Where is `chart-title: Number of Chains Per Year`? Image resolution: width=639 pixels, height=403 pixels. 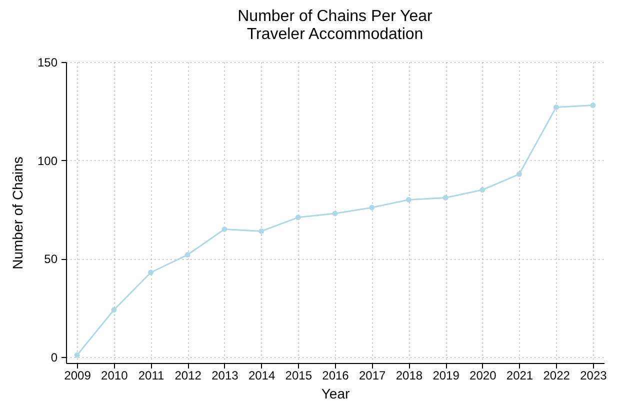
chart-title: Number of Chains Per Year is located at coordinates (336, 16).